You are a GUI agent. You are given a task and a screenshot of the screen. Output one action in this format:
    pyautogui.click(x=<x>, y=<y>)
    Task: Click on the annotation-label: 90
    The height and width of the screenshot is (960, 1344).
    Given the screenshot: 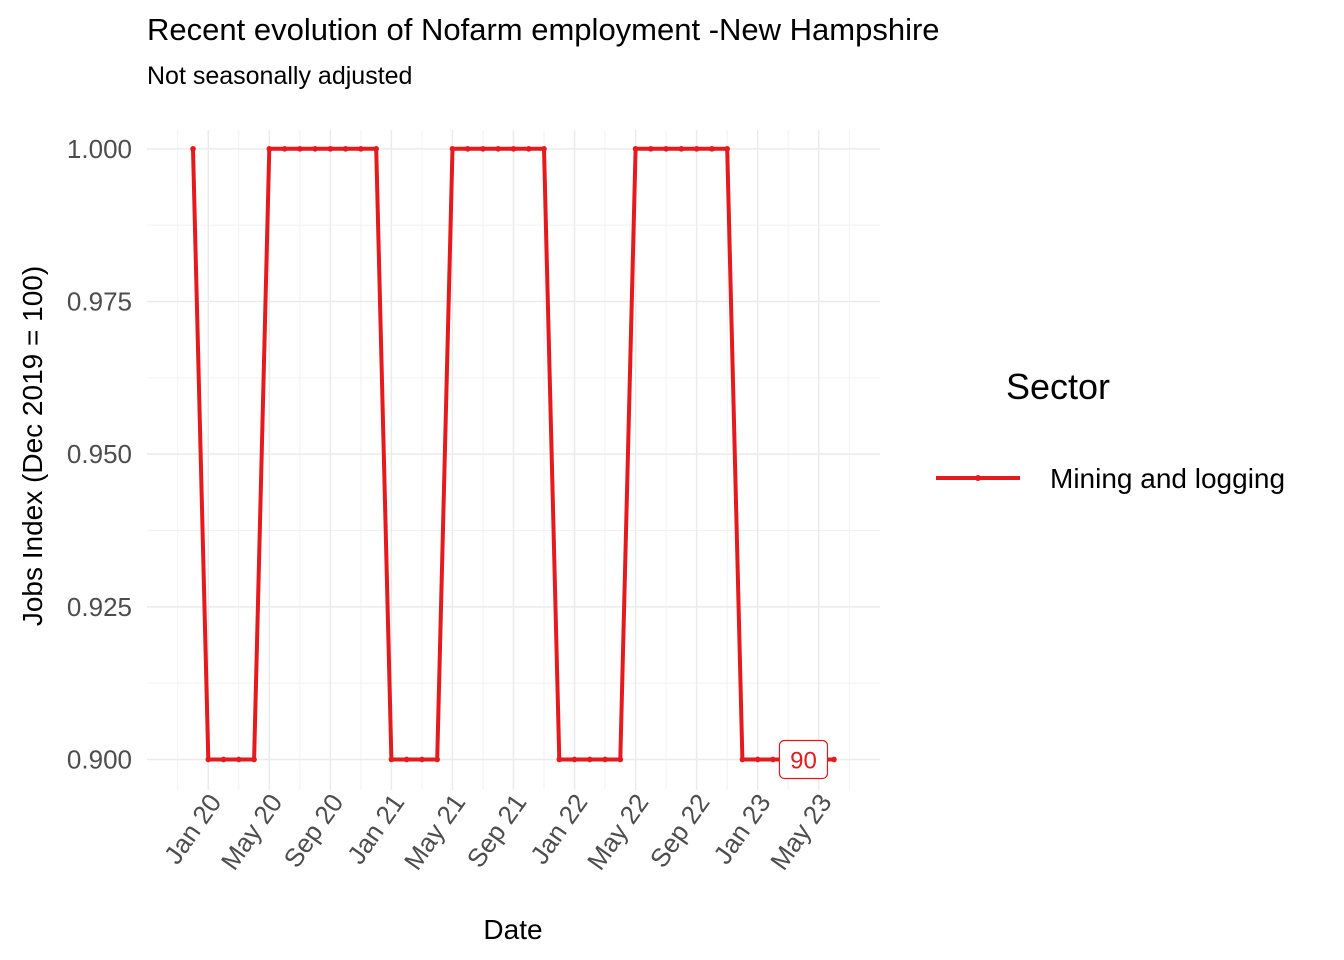 What is the action you would take?
    pyautogui.click(x=803, y=760)
    